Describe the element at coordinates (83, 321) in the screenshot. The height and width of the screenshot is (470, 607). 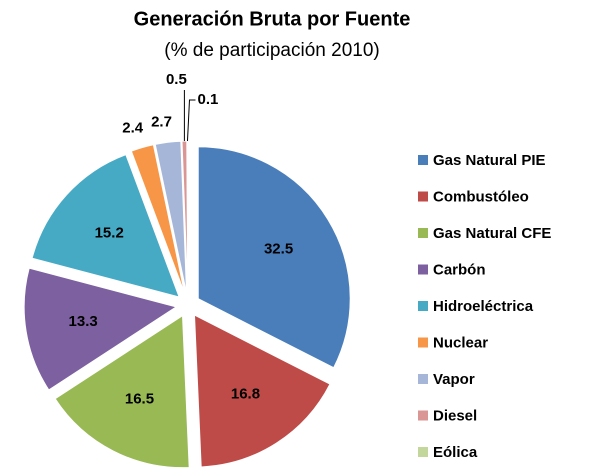
I see `data-label: 13.3` at that location.